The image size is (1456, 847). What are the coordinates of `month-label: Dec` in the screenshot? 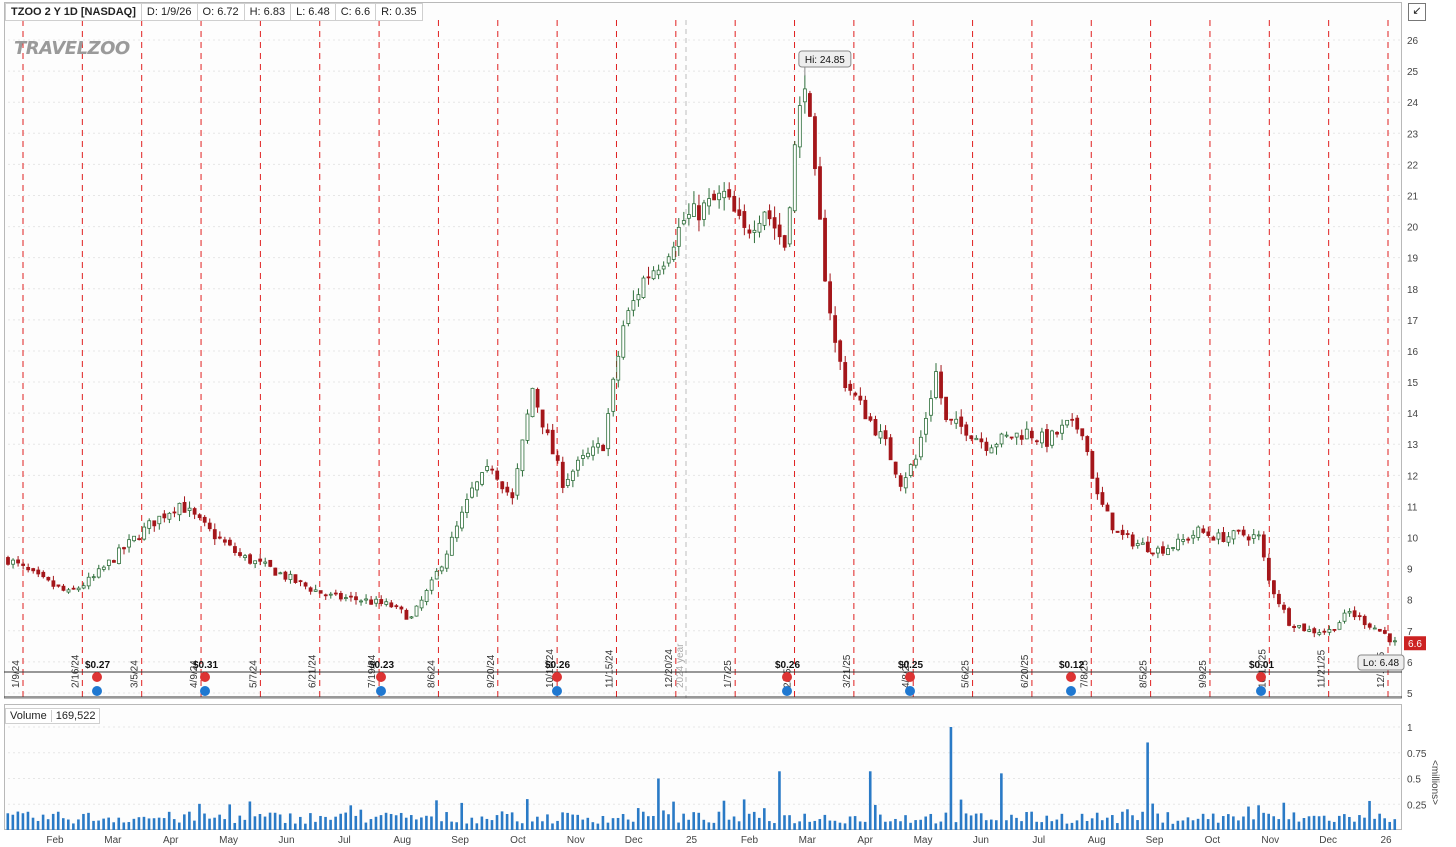 It's located at (634, 840).